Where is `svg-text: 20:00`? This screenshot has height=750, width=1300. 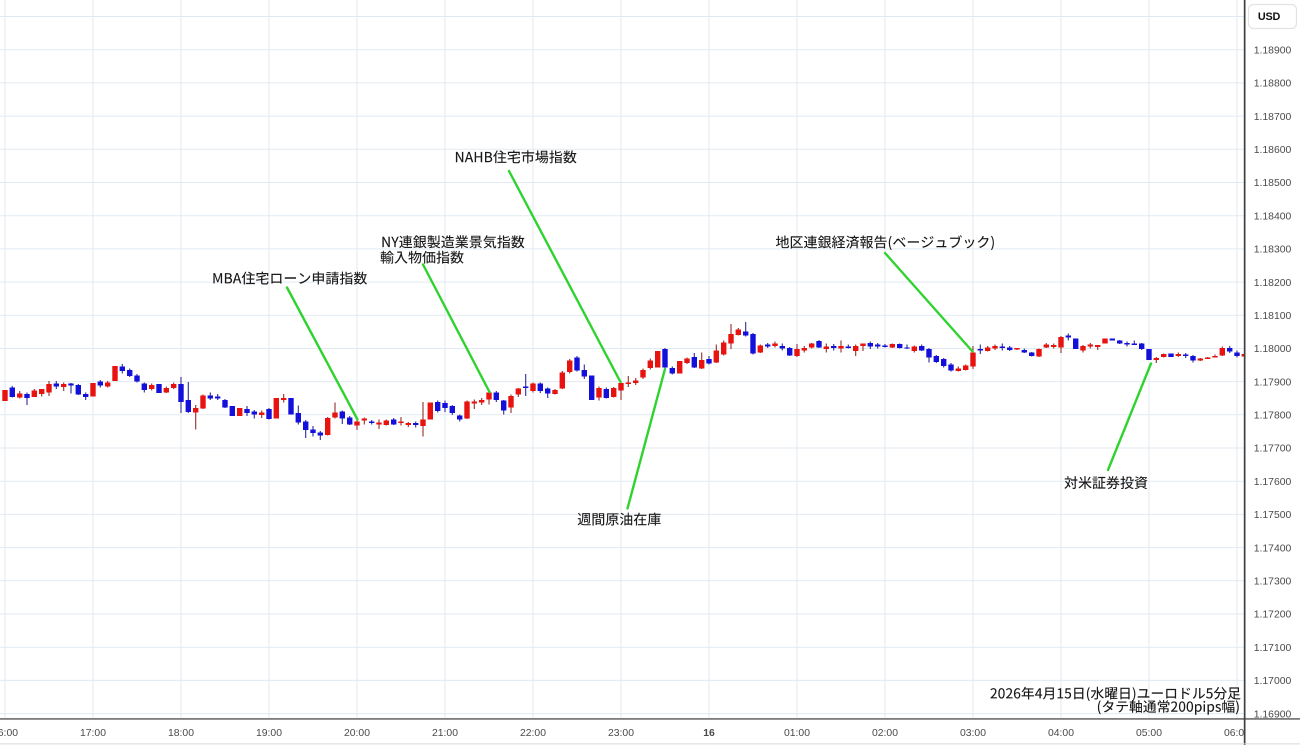
svg-text: 20:00 is located at coordinates (357, 733).